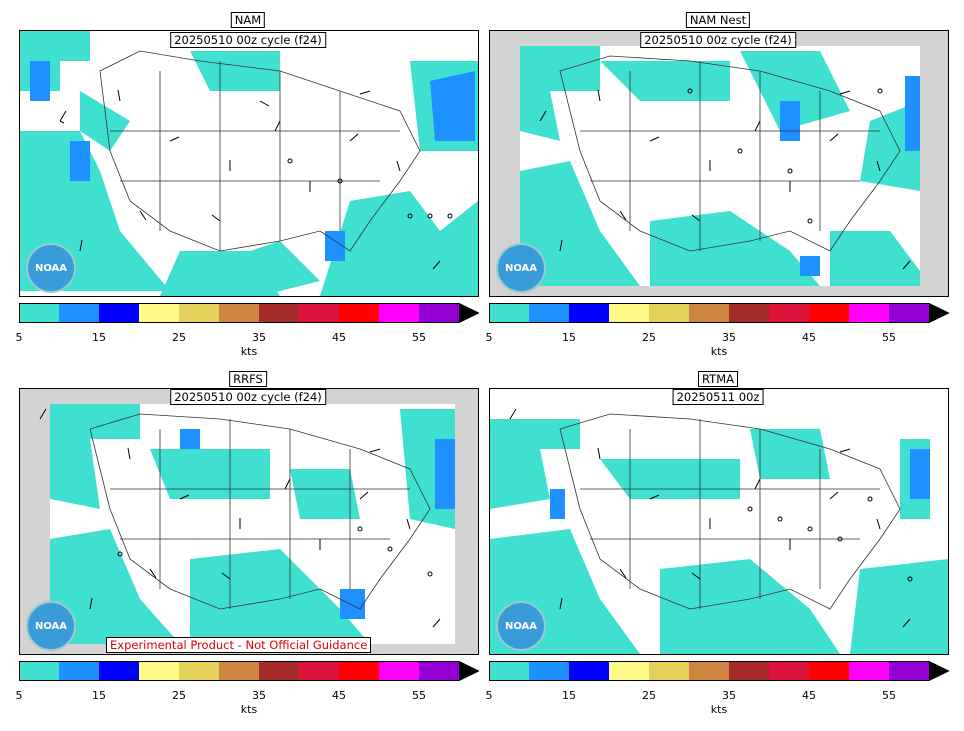 The image size is (964, 731). I want to click on map-graphic, so click(720, 166).